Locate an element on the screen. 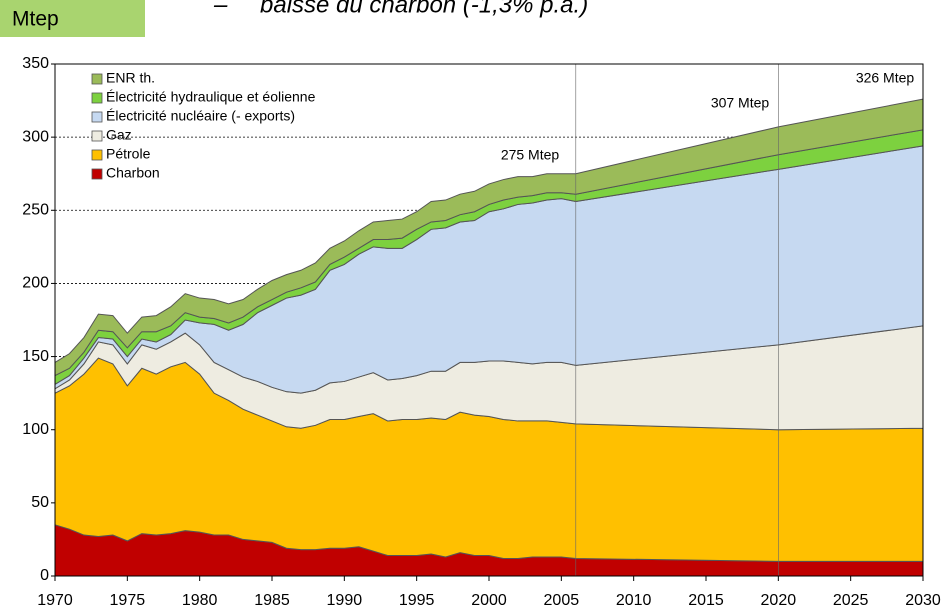  legend-label: ENR th. is located at coordinates (130, 78).